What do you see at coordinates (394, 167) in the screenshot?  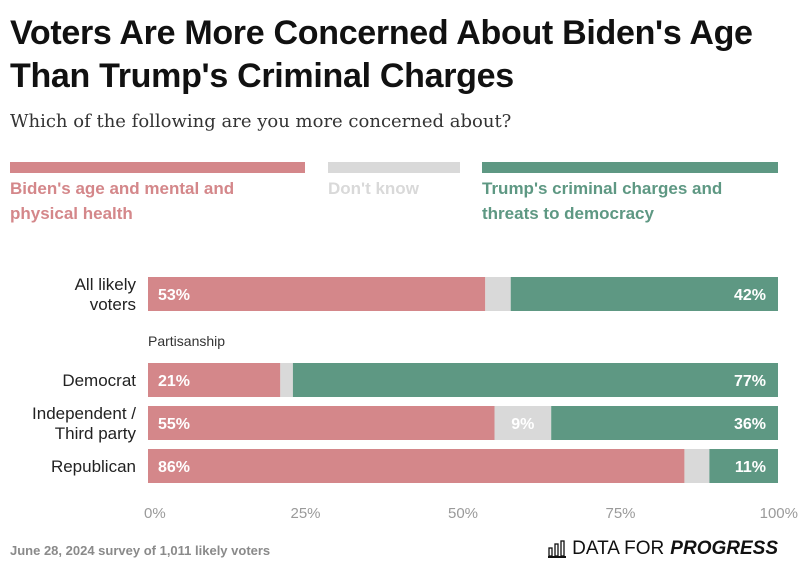 I see `legend-swatch-dont-know` at bounding box center [394, 167].